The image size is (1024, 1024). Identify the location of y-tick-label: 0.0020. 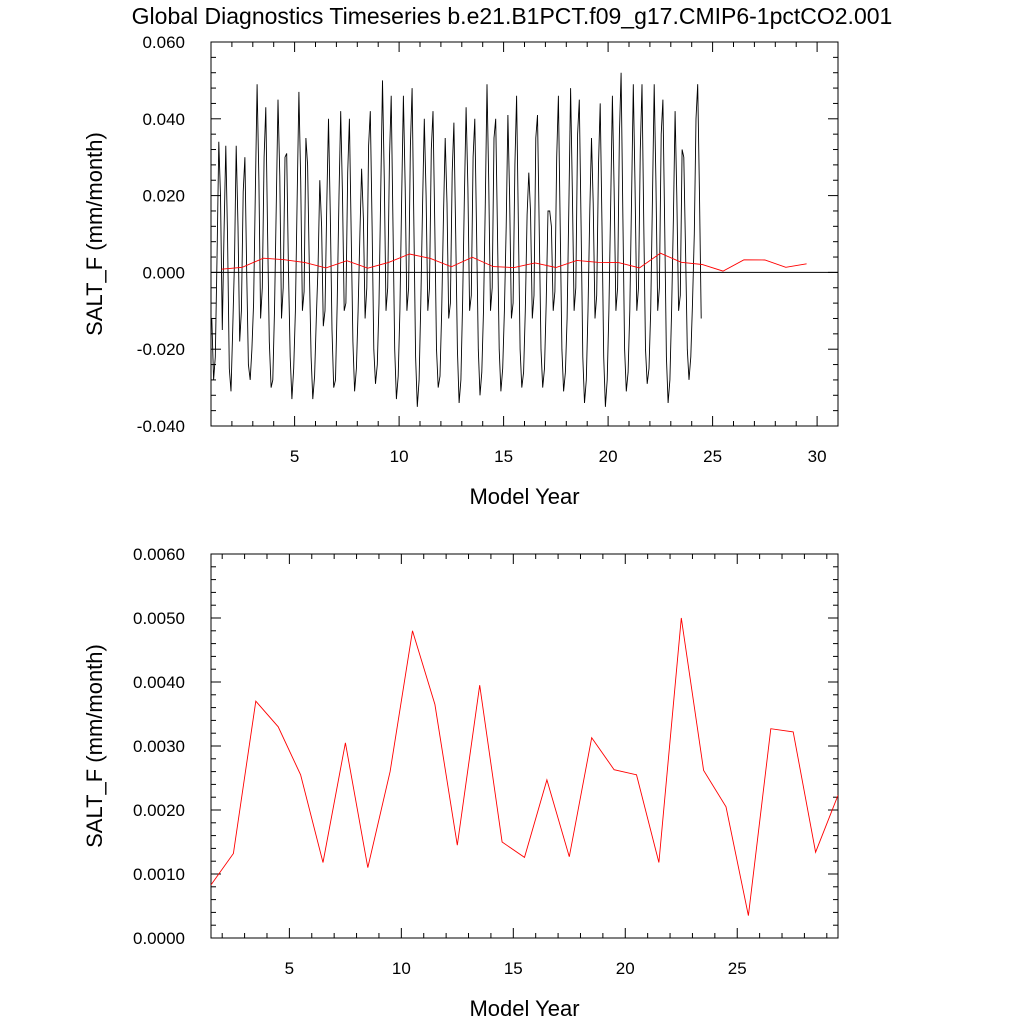
(159, 810).